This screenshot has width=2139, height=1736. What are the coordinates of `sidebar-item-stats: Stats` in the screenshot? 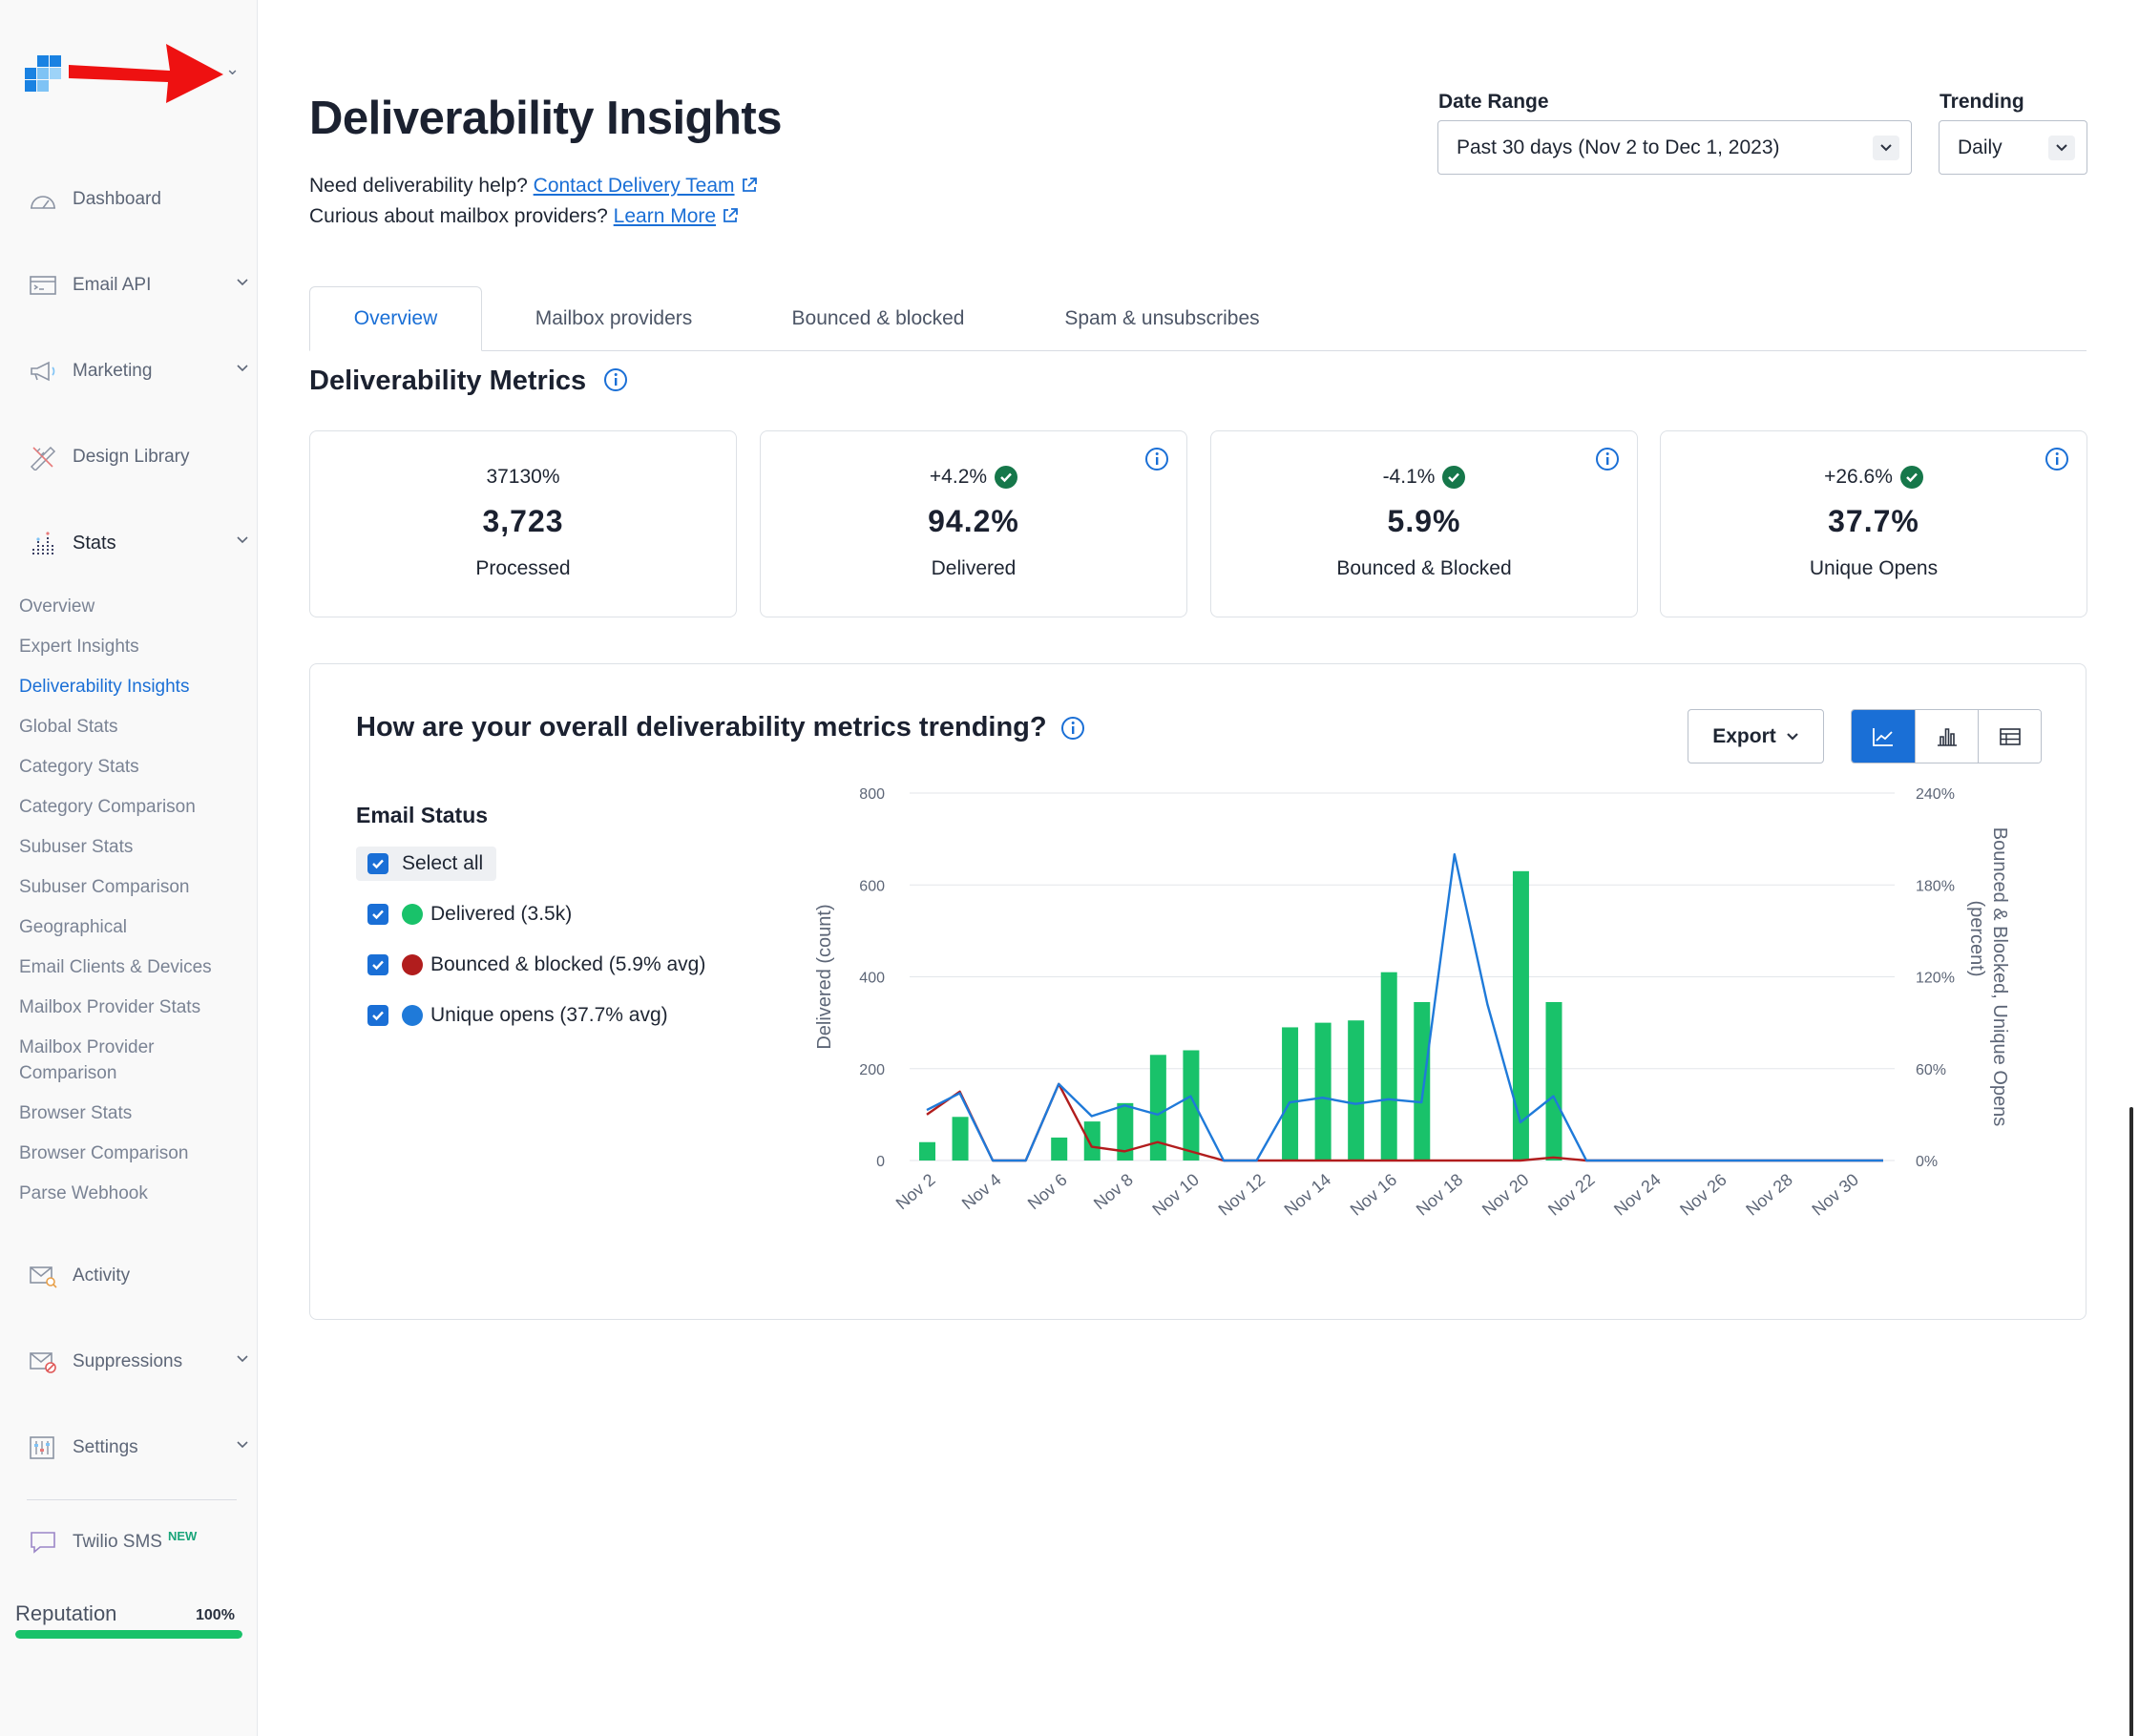 It's located at (138, 543).